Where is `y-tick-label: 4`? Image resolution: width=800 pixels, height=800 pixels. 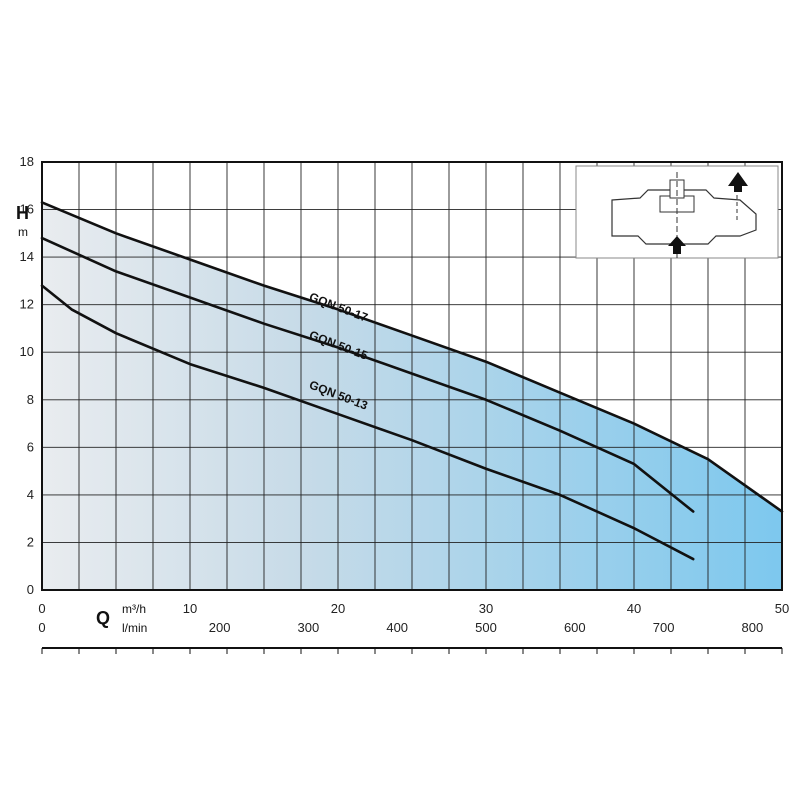
y-tick-label: 4 is located at coordinates (30, 494).